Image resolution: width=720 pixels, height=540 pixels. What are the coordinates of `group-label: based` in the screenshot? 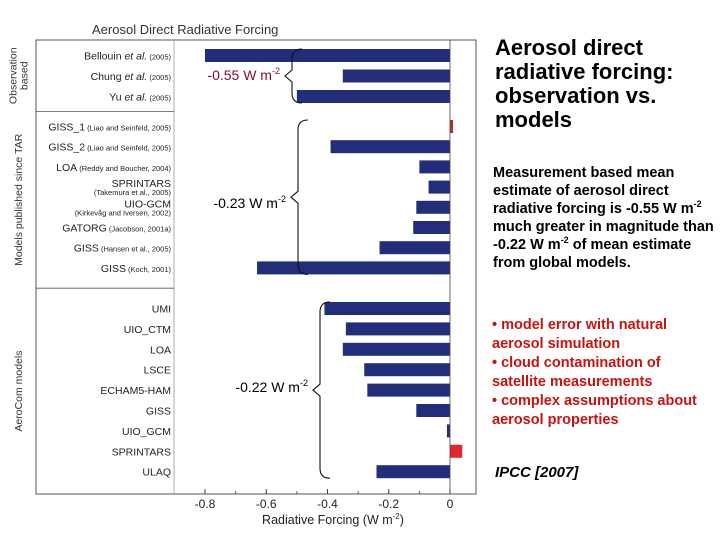 It's located at (25, 75).